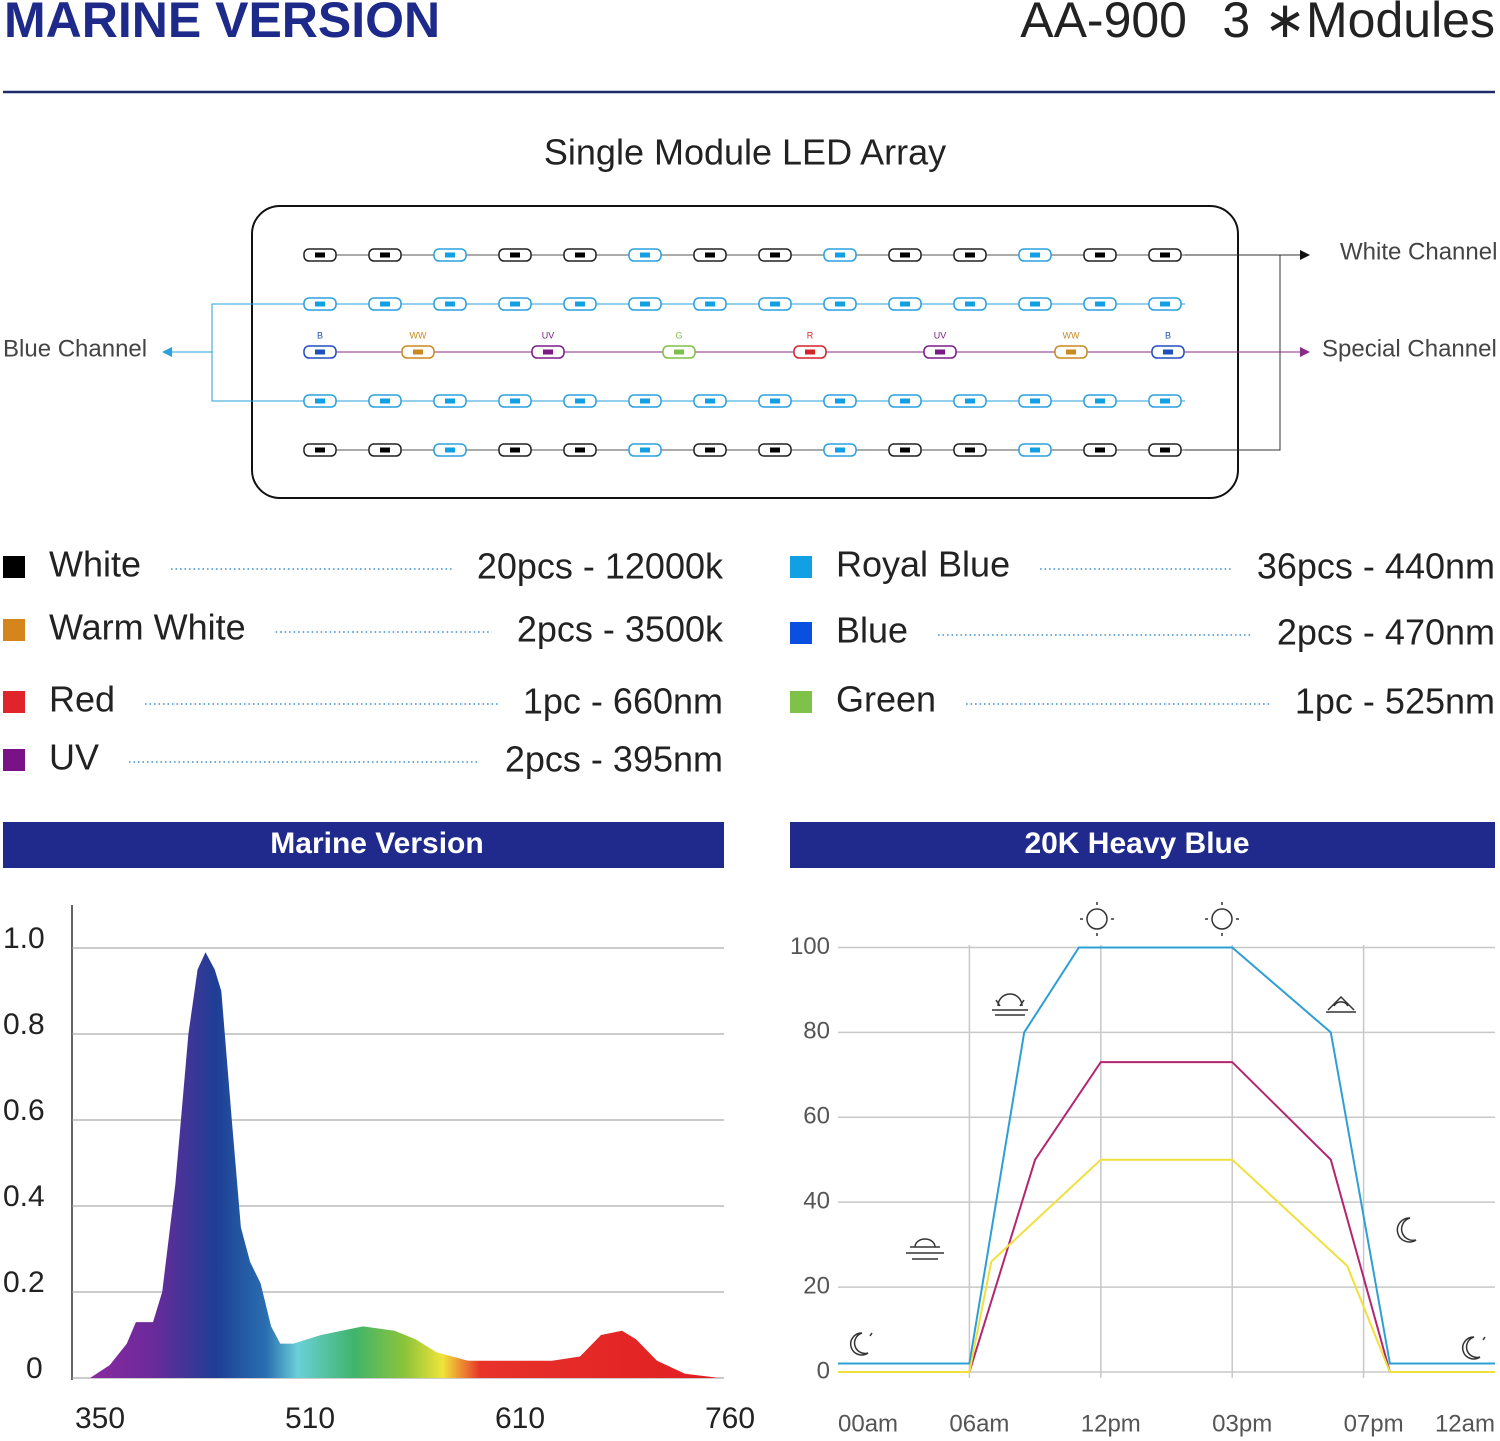 The width and height of the screenshot is (1500, 1441). What do you see at coordinates (222, 24) in the screenshot?
I see `header-title: MARINE VERSION` at bounding box center [222, 24].